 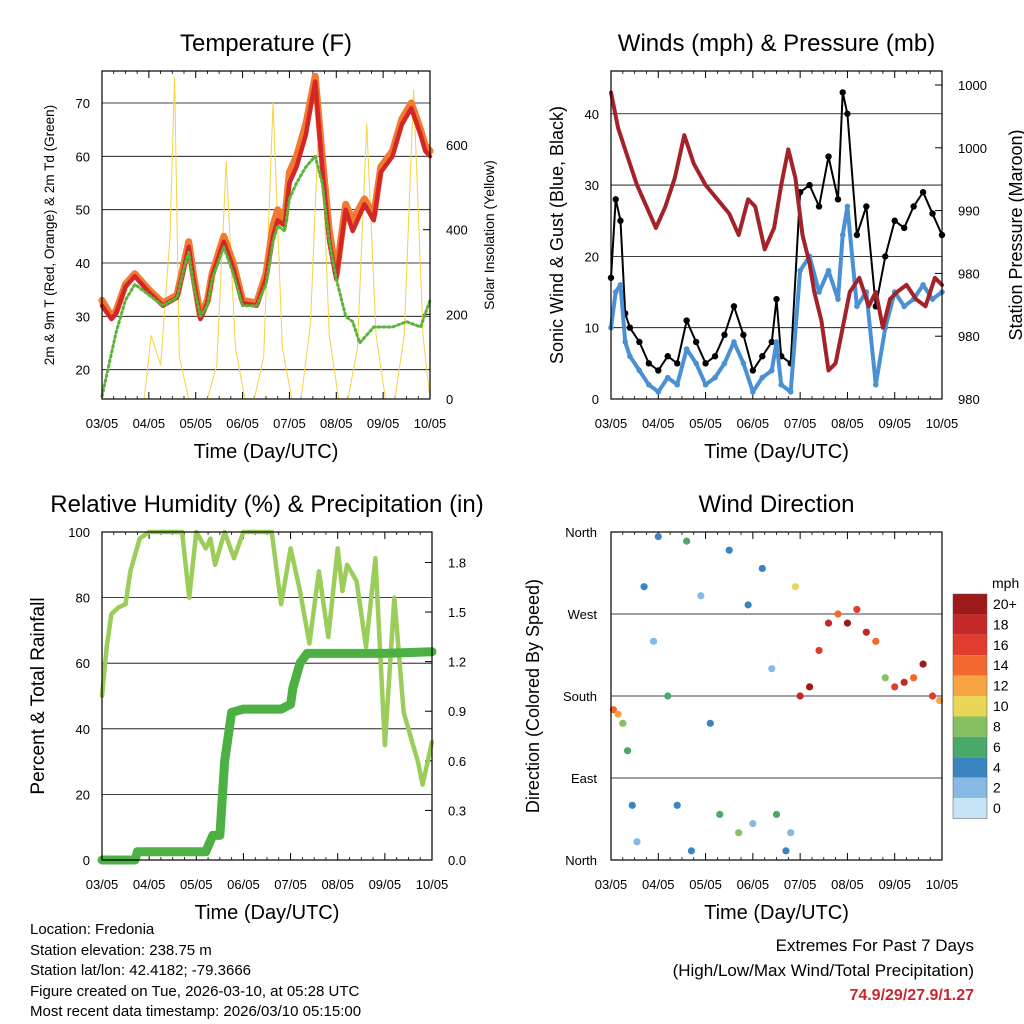 What do you see at coordinates (457, 145) in the screenshot?
I see `y2-tick-label: 600` at bounding box center [457, 145].